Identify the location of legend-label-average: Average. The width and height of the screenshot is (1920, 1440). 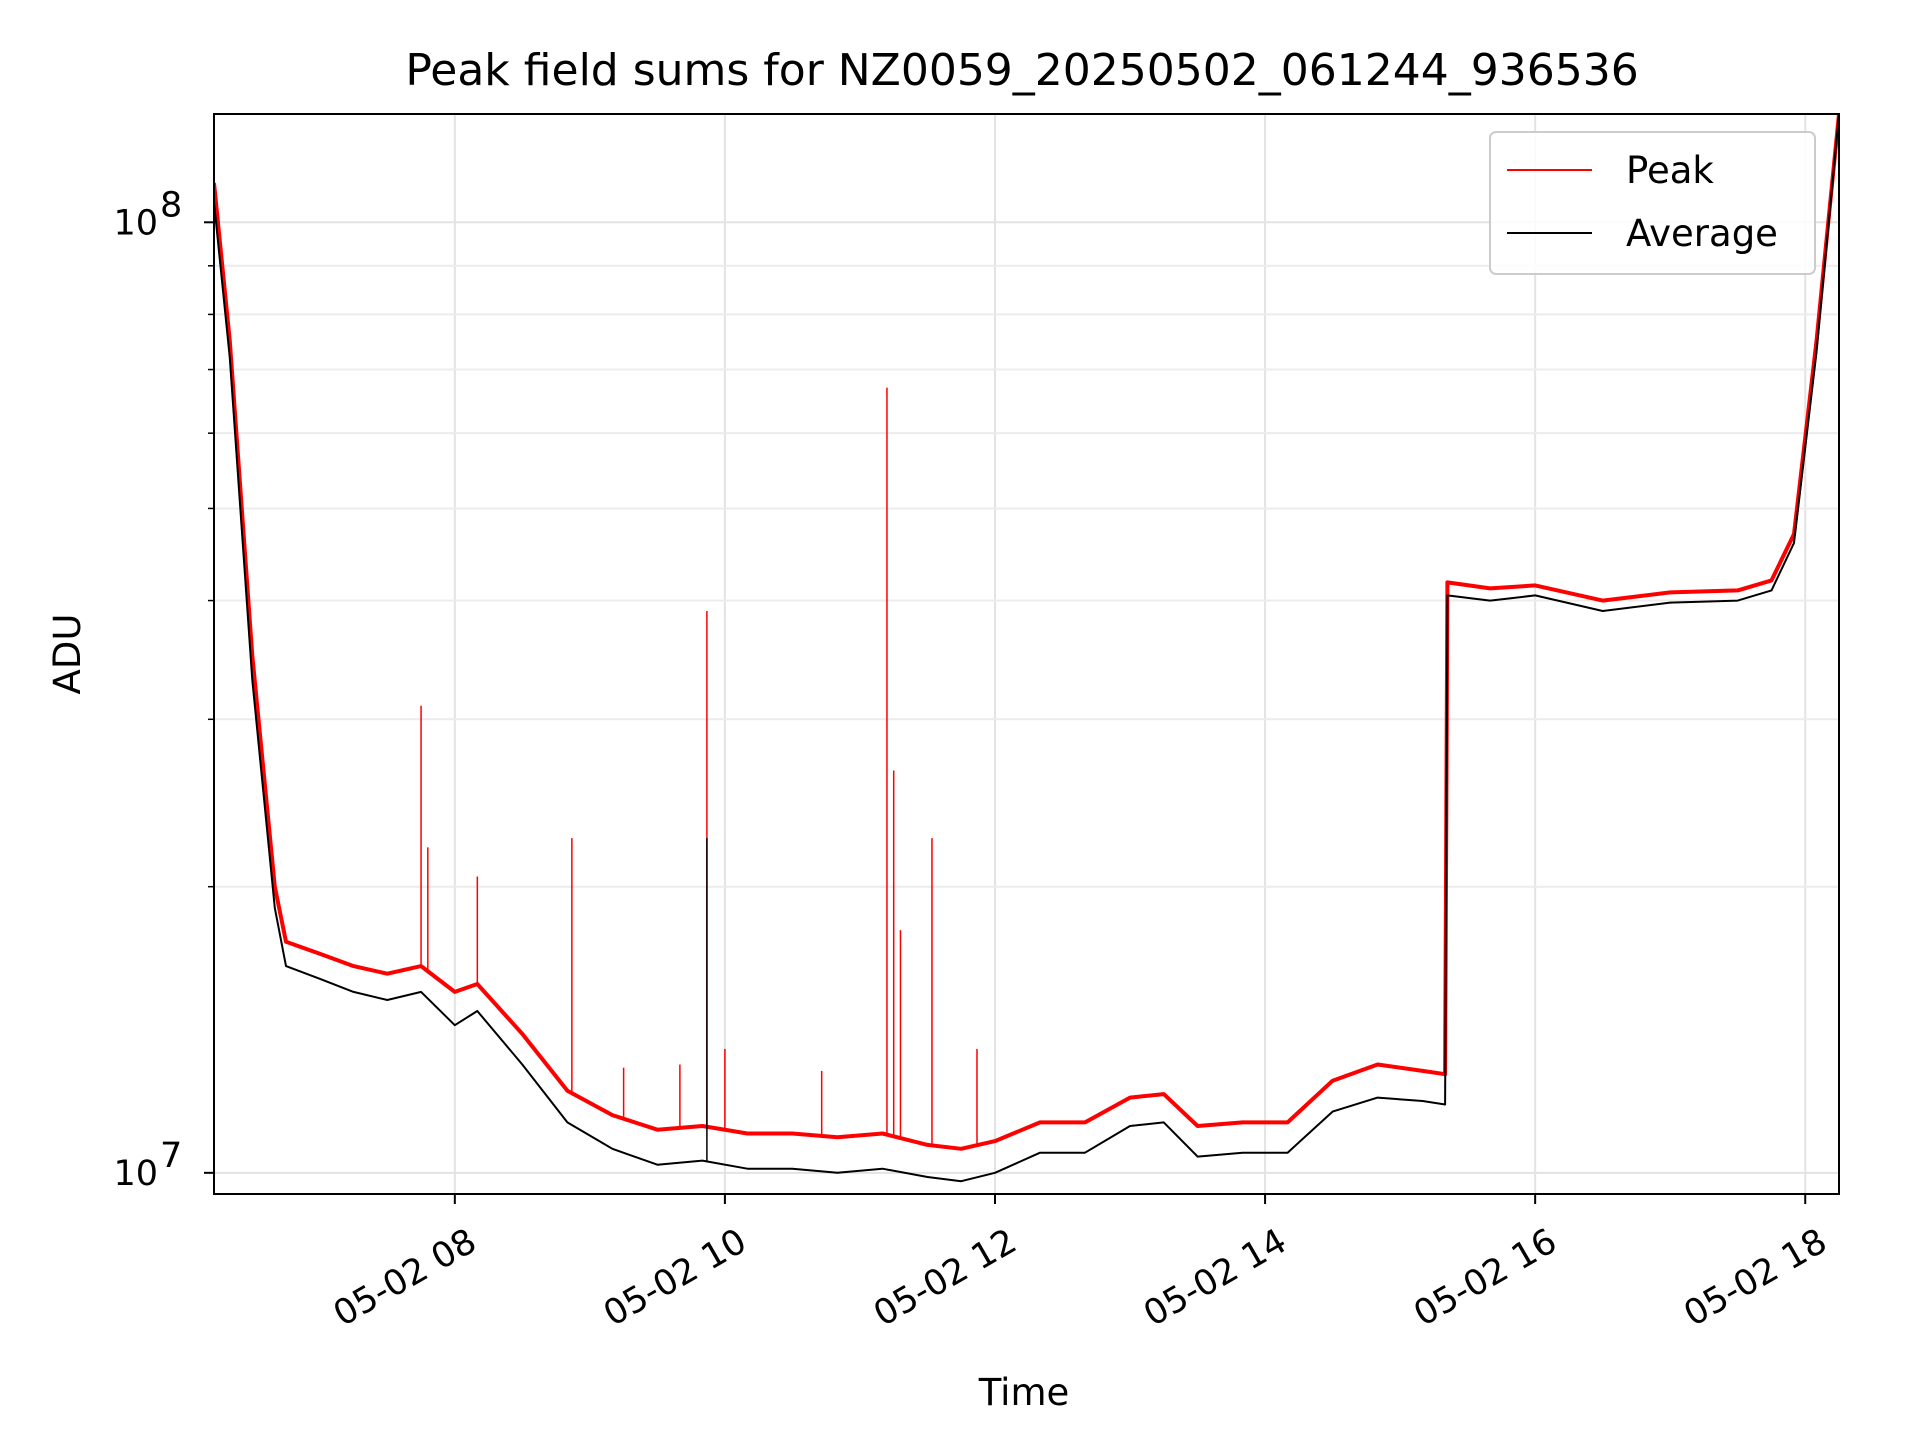
(1702, 233).